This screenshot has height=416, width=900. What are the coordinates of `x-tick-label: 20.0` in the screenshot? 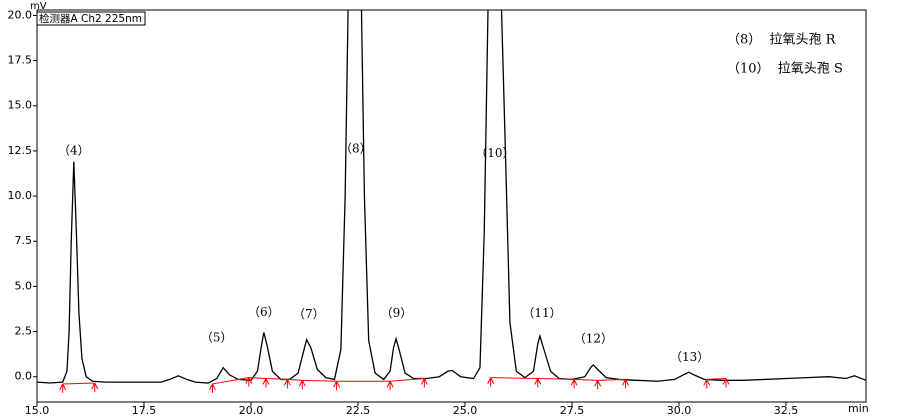 It's located at (251, 410).